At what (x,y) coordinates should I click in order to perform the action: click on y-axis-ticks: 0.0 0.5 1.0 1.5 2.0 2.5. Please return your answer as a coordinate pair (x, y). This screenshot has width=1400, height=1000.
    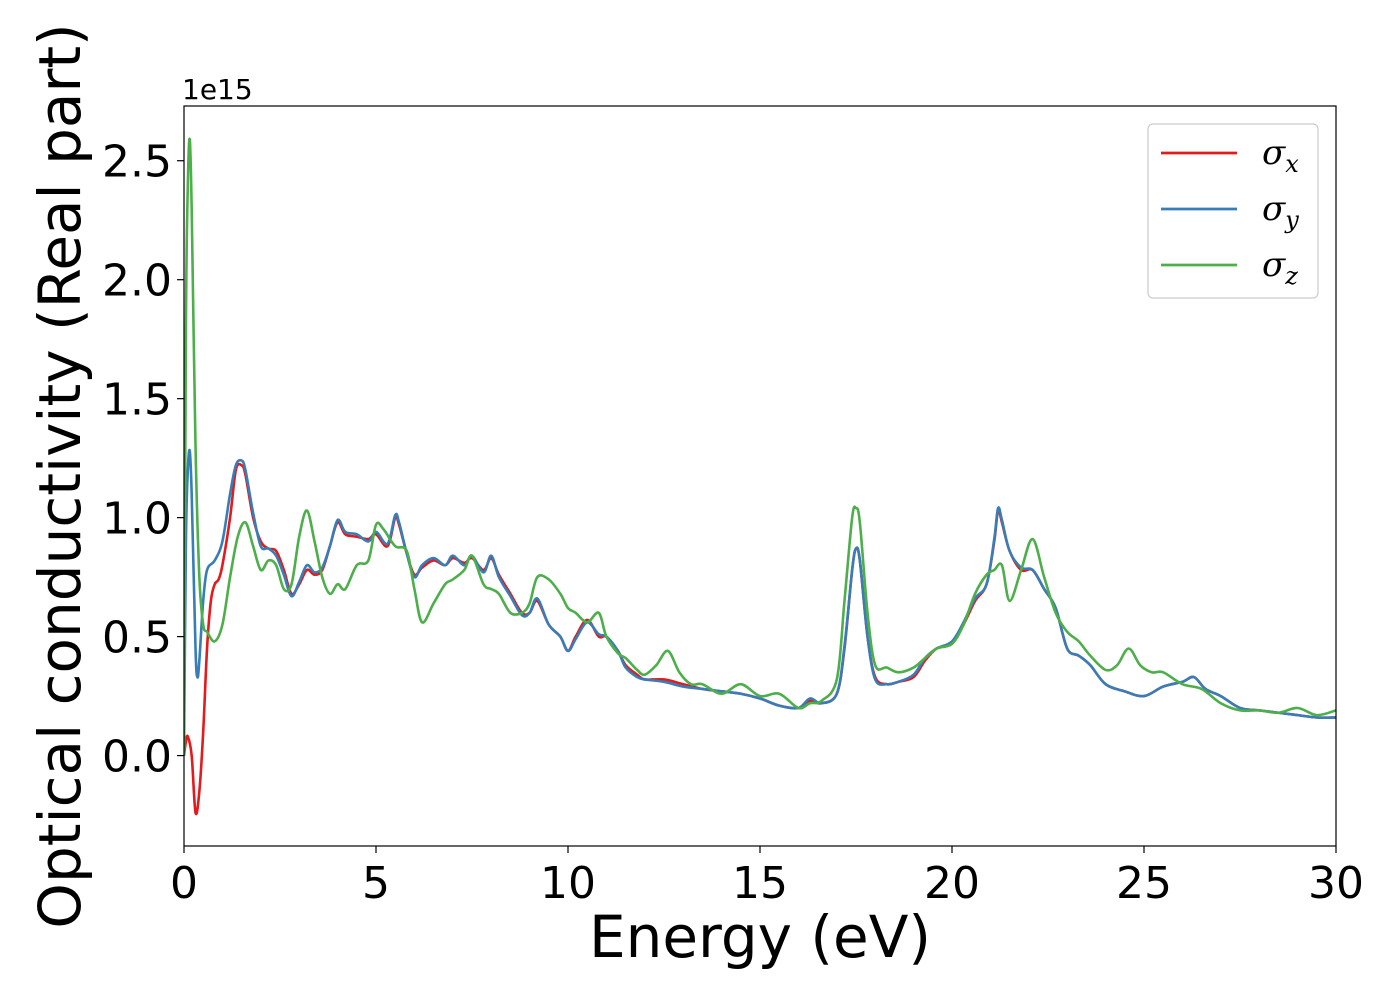
    Looking at the image, I should click on (143, 460).